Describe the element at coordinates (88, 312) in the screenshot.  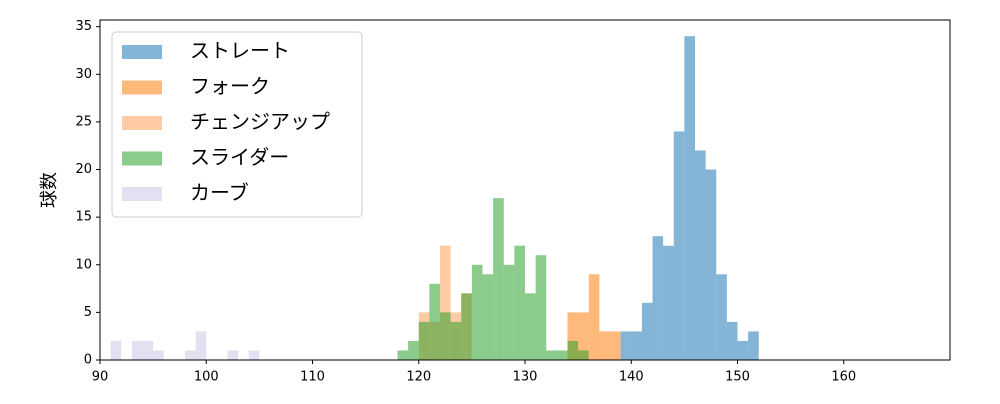
I see `y-tick-label: 5` at that location.